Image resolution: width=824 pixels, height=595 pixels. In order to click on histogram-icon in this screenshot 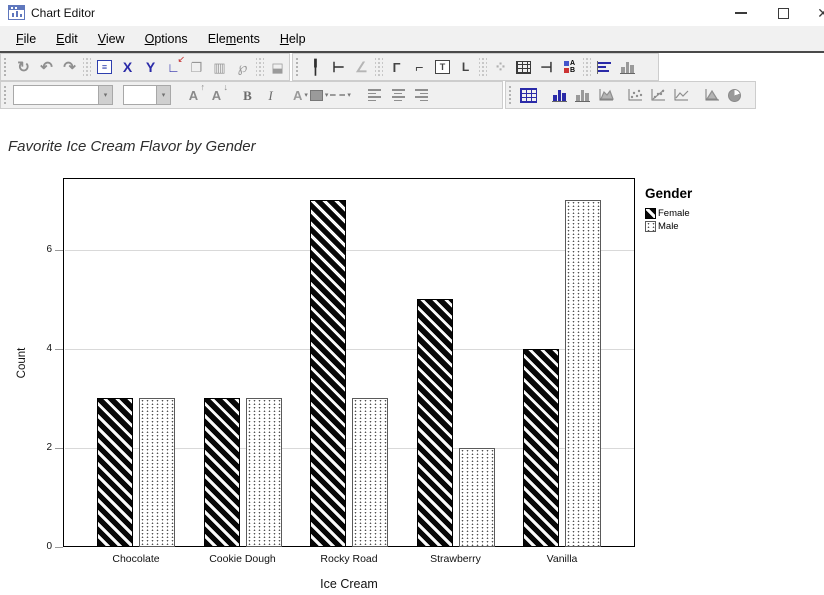, I will do `click(711, 95)`.